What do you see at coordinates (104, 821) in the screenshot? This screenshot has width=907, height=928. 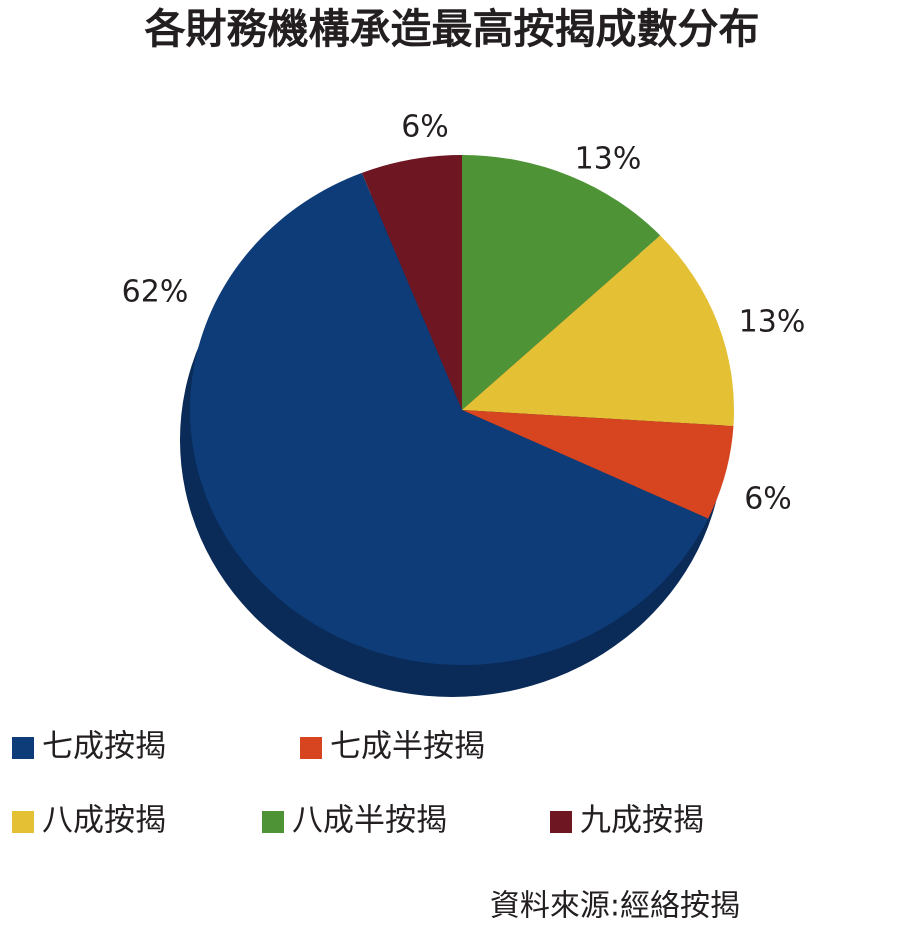 I see `legend-label: 八成按揭` at bounding box center [104, 821].